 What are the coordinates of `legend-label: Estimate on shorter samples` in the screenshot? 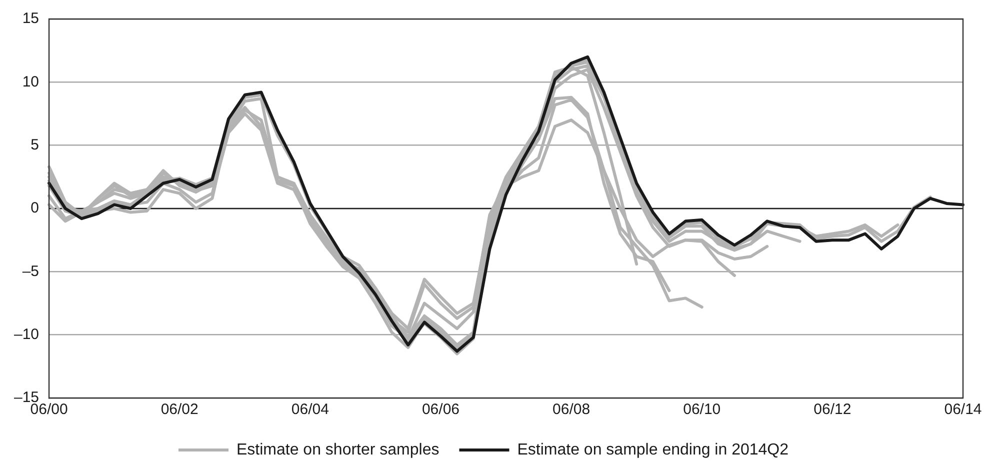 It's located at (338, 449).